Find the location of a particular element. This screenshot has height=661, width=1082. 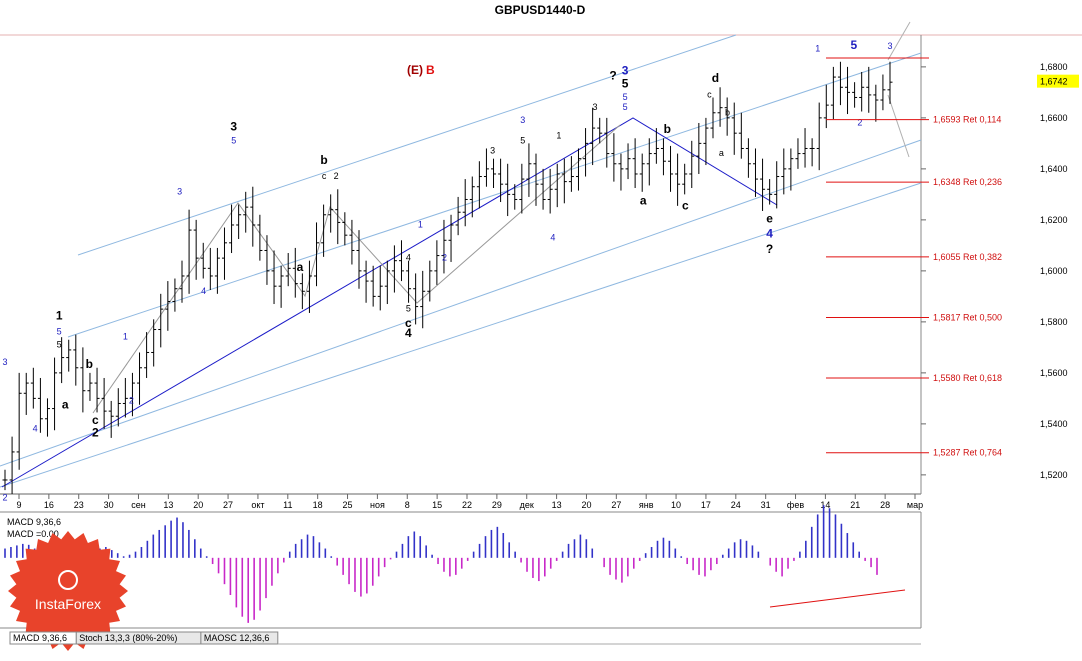

indicator-tab: MACD 9,36,6 is located at coordinates (43, 638).